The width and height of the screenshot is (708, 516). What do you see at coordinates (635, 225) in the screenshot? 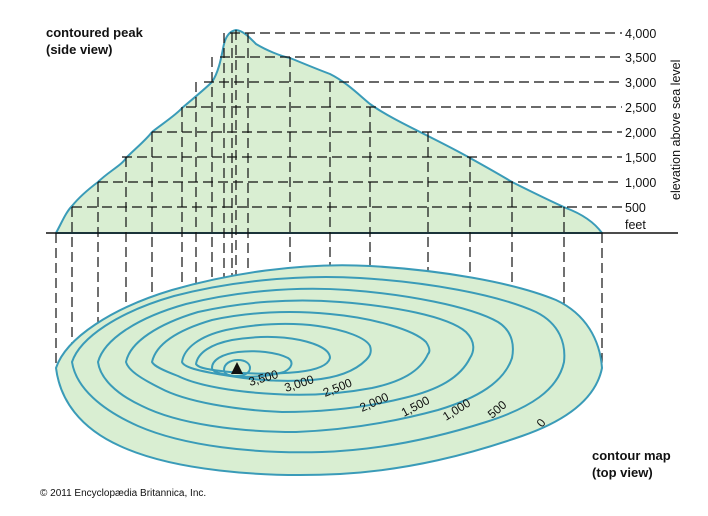
I see `unit-label: feet` at bounding box center [635, 225].